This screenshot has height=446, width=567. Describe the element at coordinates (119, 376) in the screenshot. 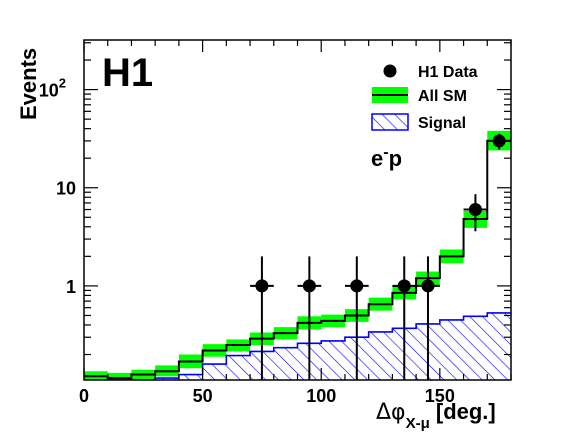

I see `sm-band-bin` at that location.